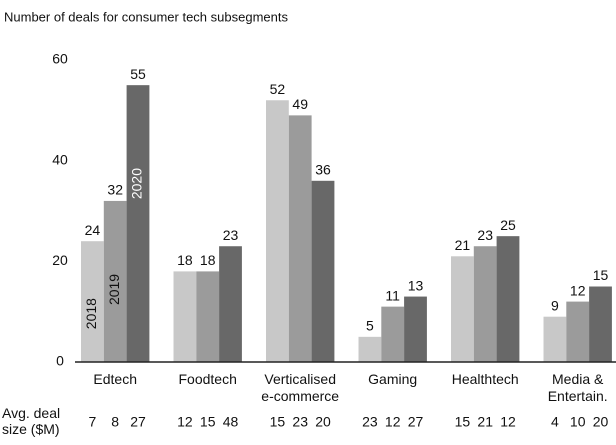 The width and height of the screenshot is (616, 445). What do you see at coordinates (231, 422) in the screenshot?
I see `avg-deal-value: 48` at bounding box center [231, 422].